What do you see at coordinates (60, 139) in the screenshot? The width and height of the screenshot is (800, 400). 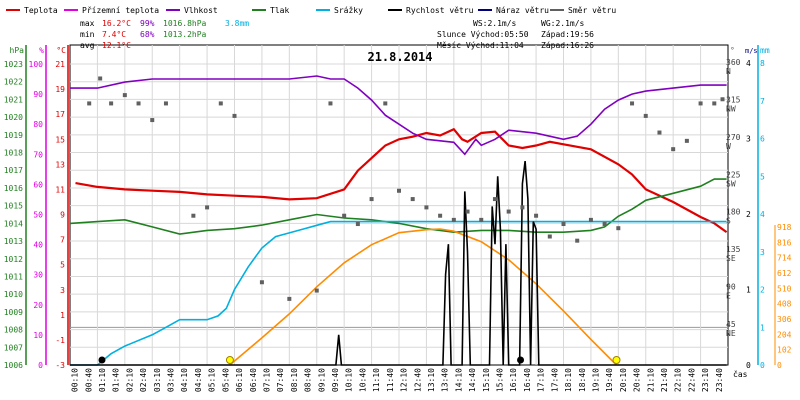 I see `temp-tick-label: 15` at bounding box center [60, 139].